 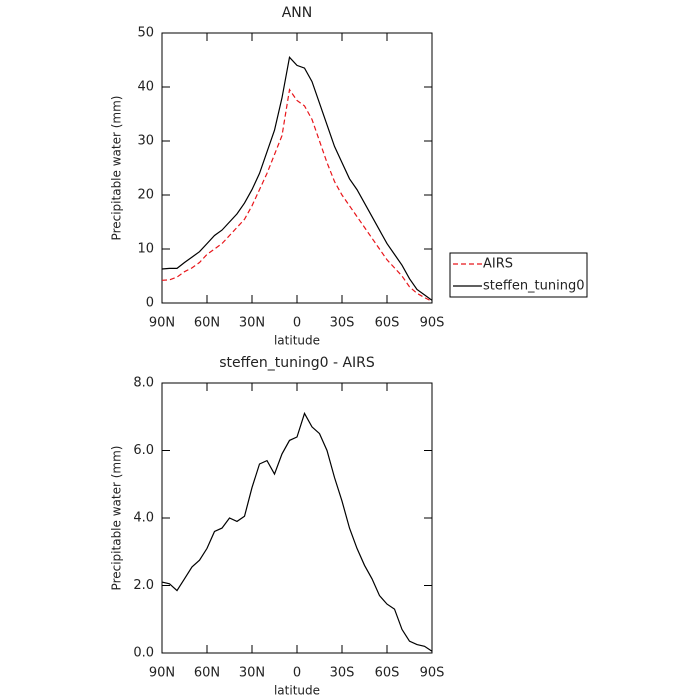 I want to click on y-tick-label: 20, so click(x=145, y=195).